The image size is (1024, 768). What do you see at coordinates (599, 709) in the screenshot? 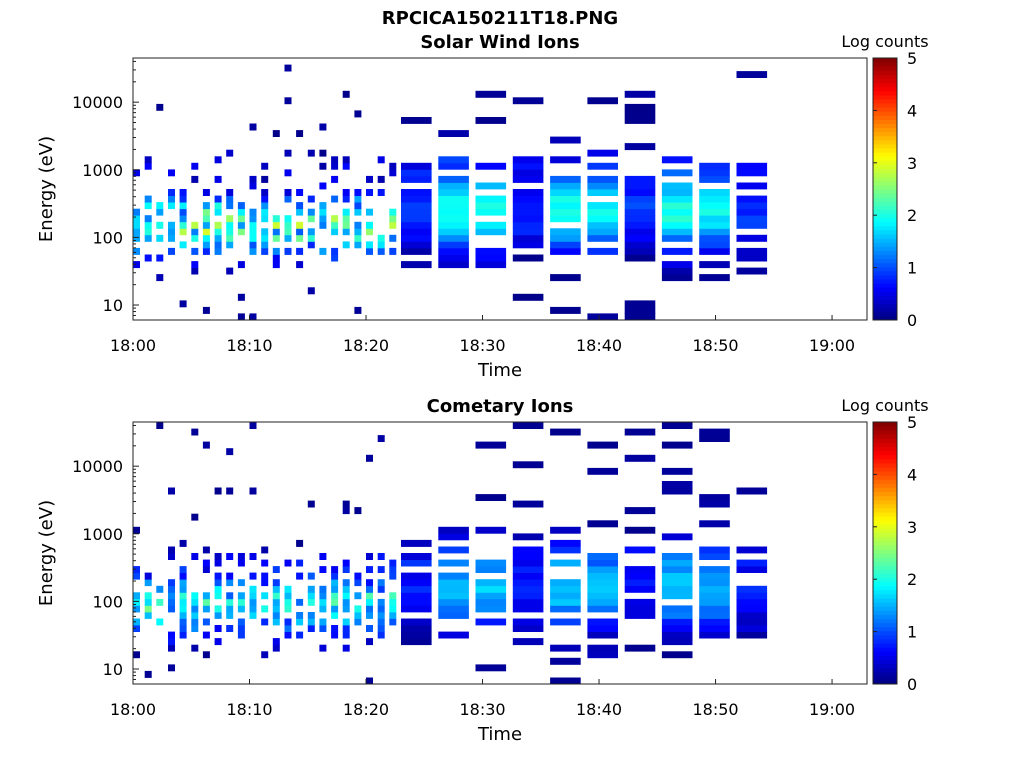
I see `x-tick-label: 18:40` at bounding box center [599, 709].